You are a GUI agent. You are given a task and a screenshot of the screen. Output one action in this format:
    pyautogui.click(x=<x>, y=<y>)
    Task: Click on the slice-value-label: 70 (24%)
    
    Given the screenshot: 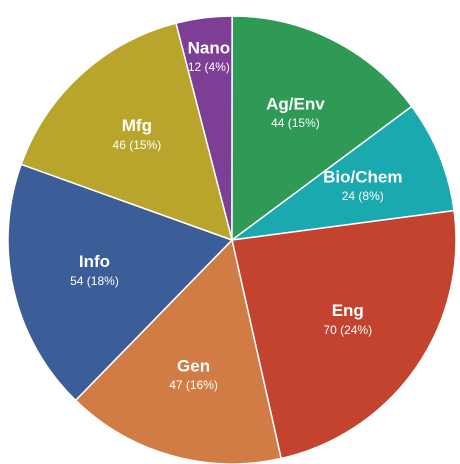 What is the action you would take?
    pyautogui.click(x=347, y=330)
    